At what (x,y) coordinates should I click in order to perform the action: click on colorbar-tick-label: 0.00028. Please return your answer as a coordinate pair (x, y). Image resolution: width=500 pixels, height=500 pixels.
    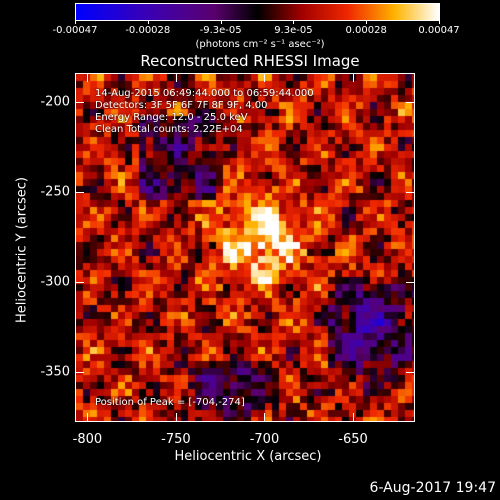
    Looking at the image, I should click on (366, 30).